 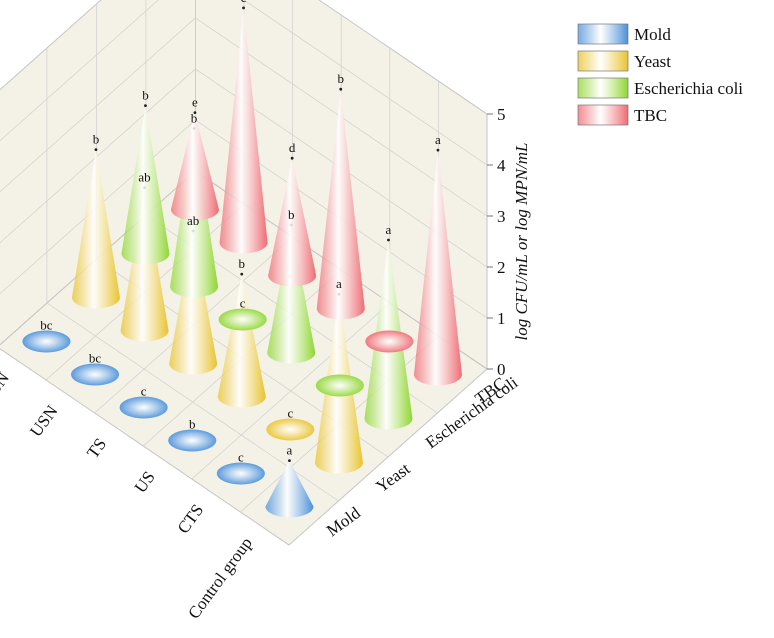 What do you see at coordinates (650, 115) in the screenshot?
I see `legend-label: TBC` at bounding box center [650, 115].